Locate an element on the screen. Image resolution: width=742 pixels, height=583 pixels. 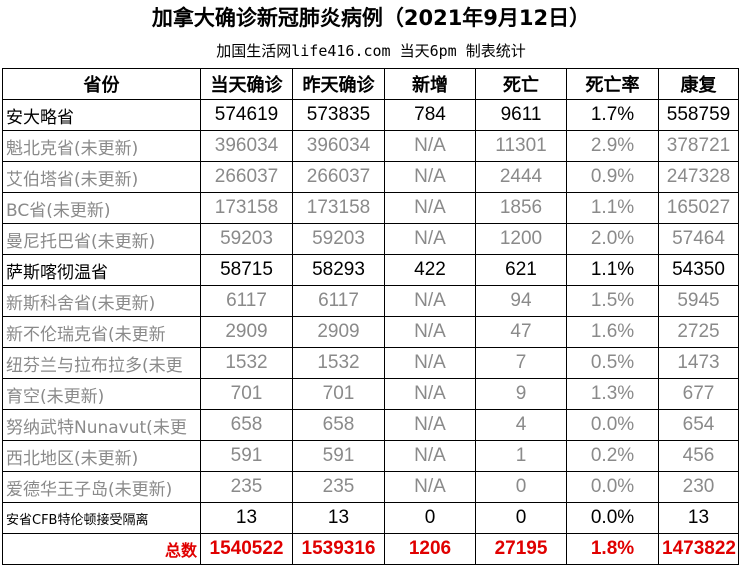
cell: 1856 is located at coordinates (521, 208).